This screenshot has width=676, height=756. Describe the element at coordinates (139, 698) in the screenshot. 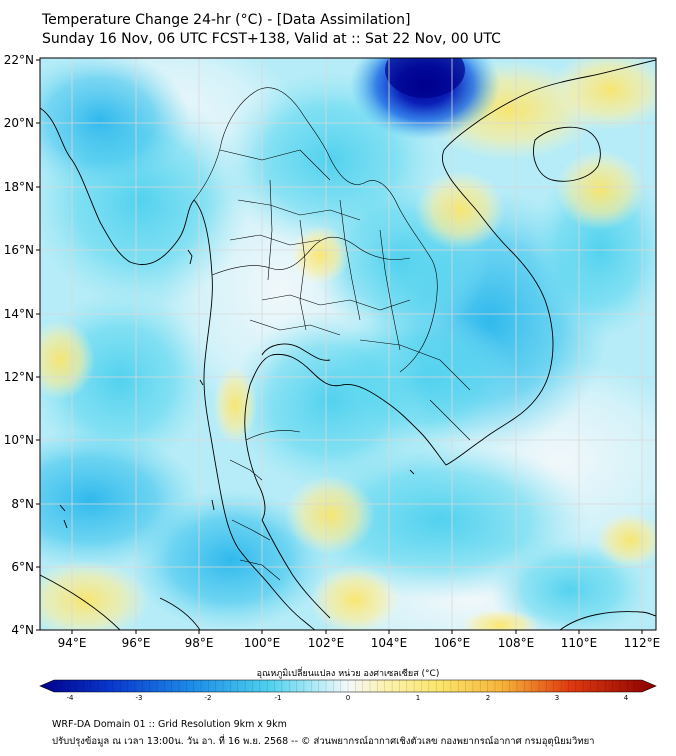

I see `cb-tick-m3: -3` at that location.